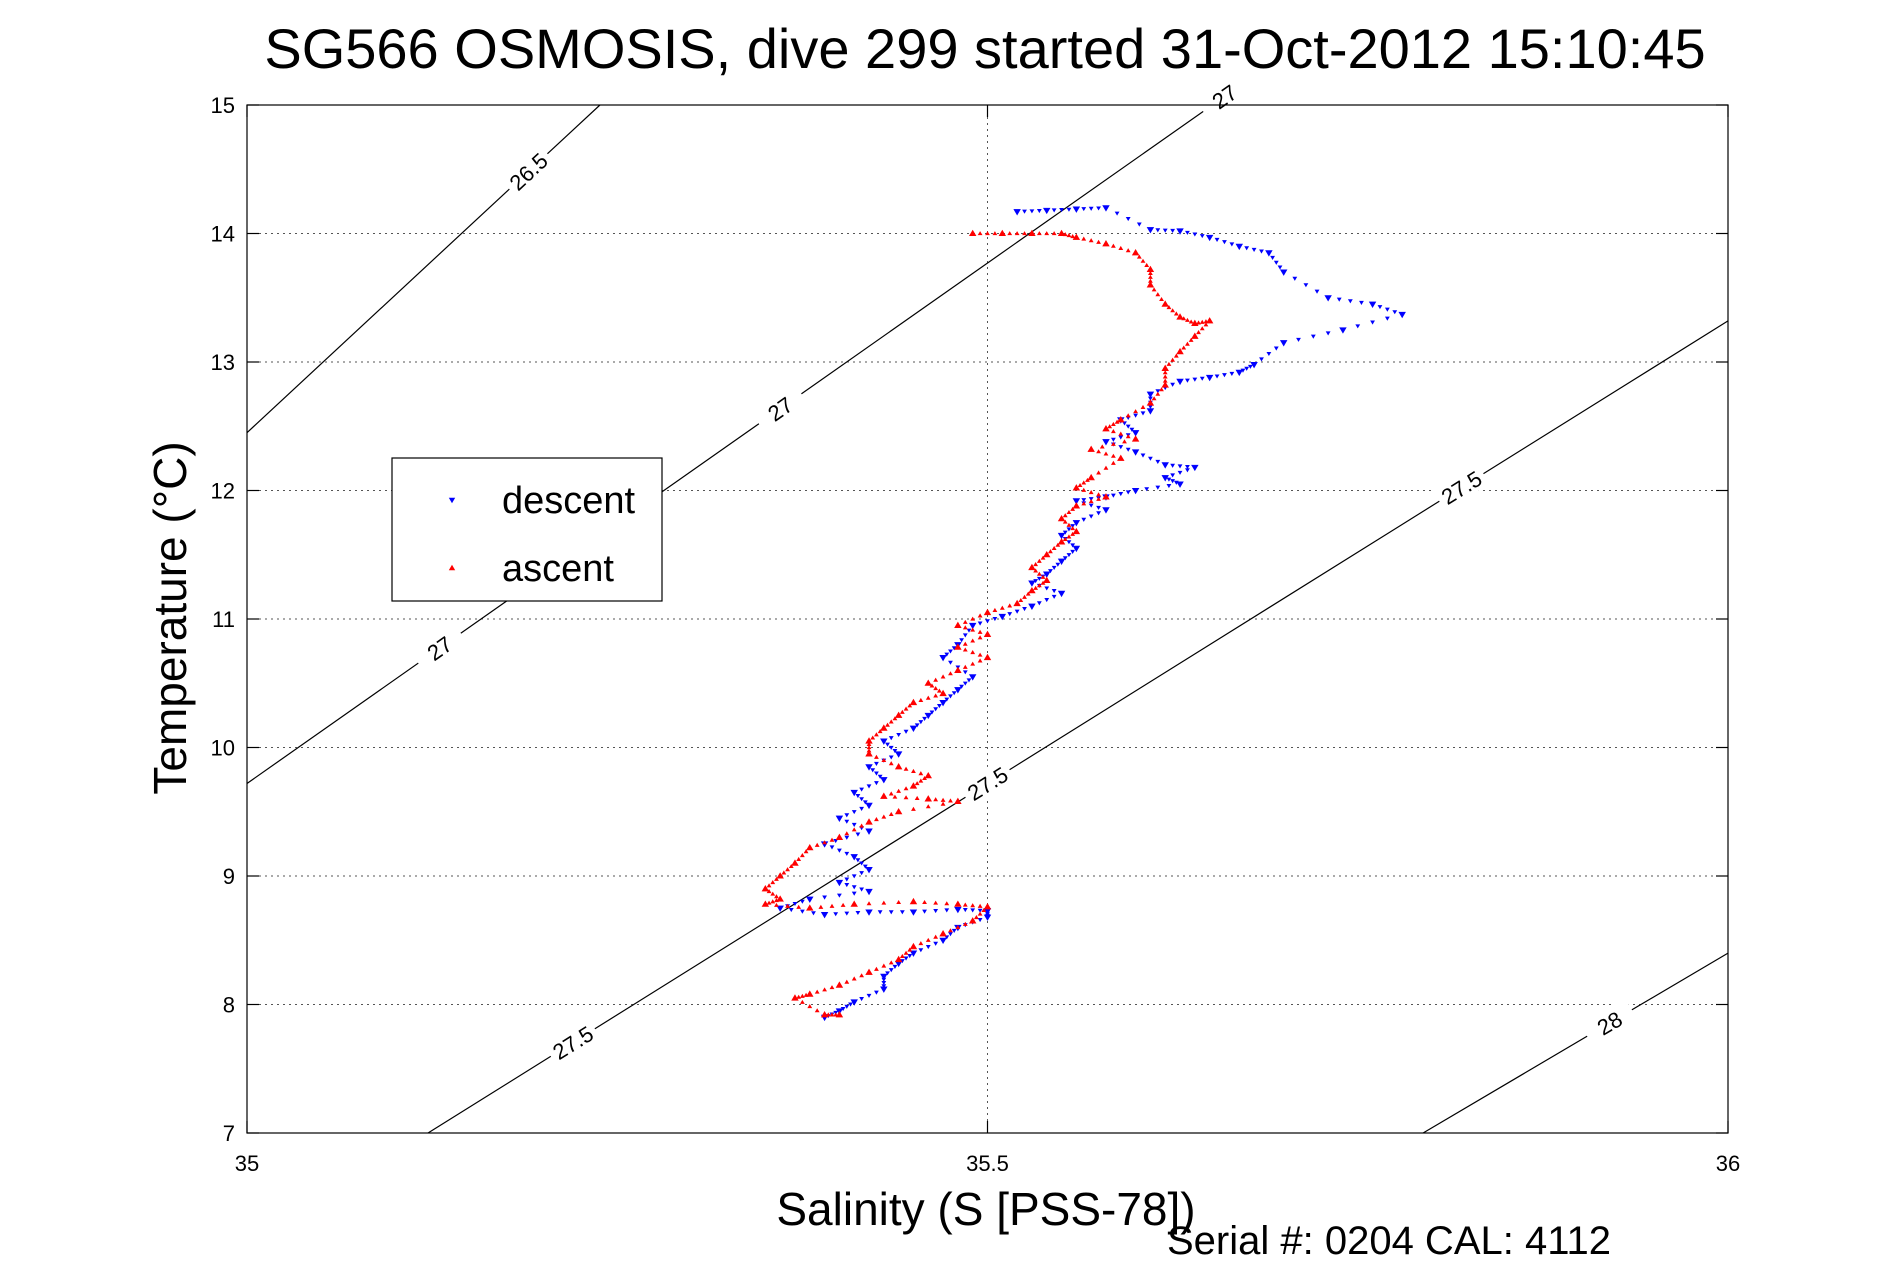 The height and width of the screenshot is (1262, 1891). Describe the element at coordinates (987, 1163) in the screenshot. I see `x-tick-label: 35.5` at that location.